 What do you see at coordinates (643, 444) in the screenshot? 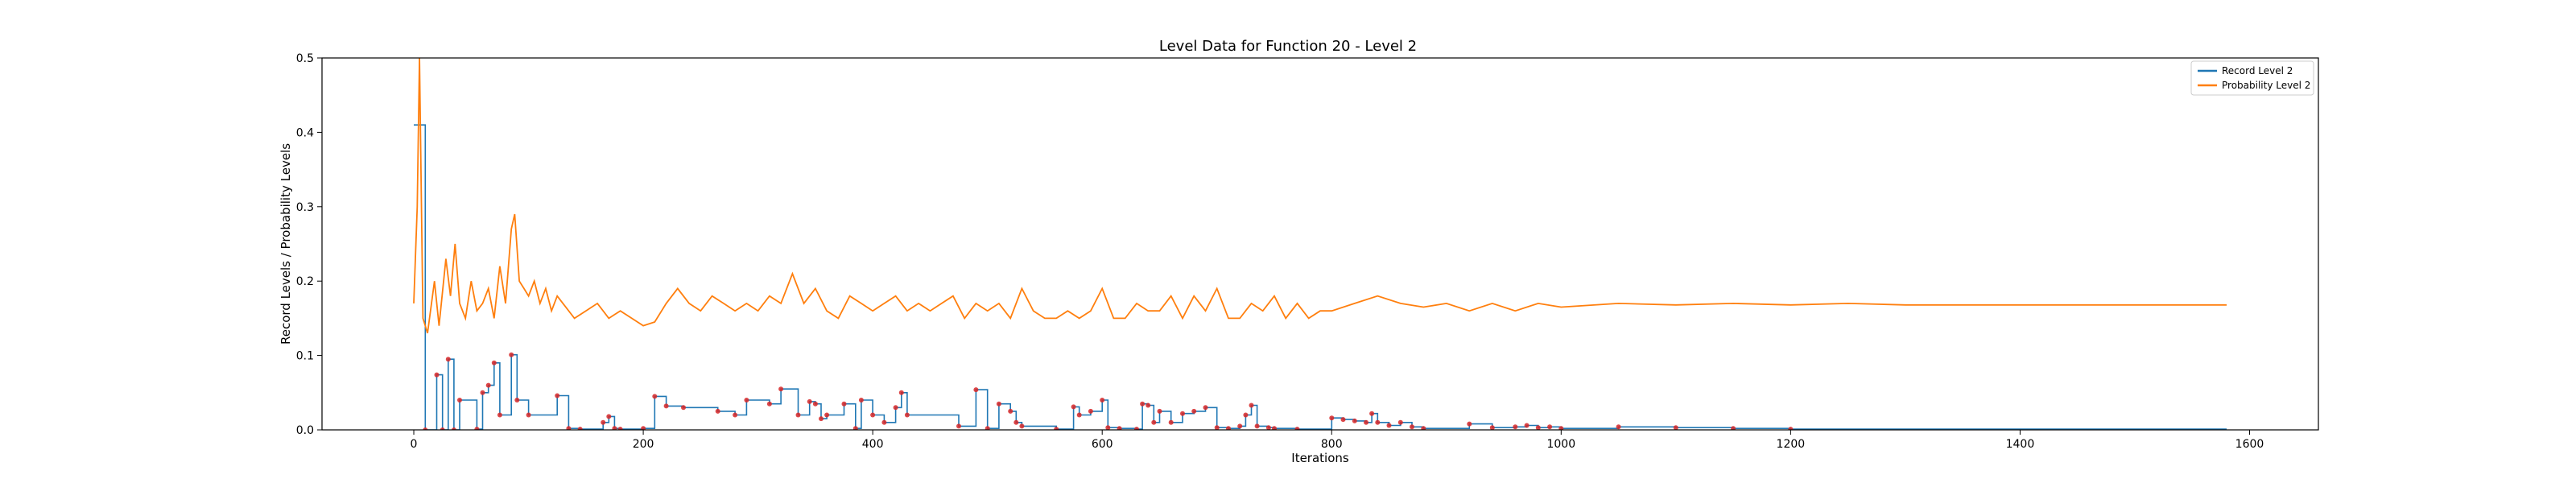
I see `x-tick-label: 200` at bounding box center [643, 444].